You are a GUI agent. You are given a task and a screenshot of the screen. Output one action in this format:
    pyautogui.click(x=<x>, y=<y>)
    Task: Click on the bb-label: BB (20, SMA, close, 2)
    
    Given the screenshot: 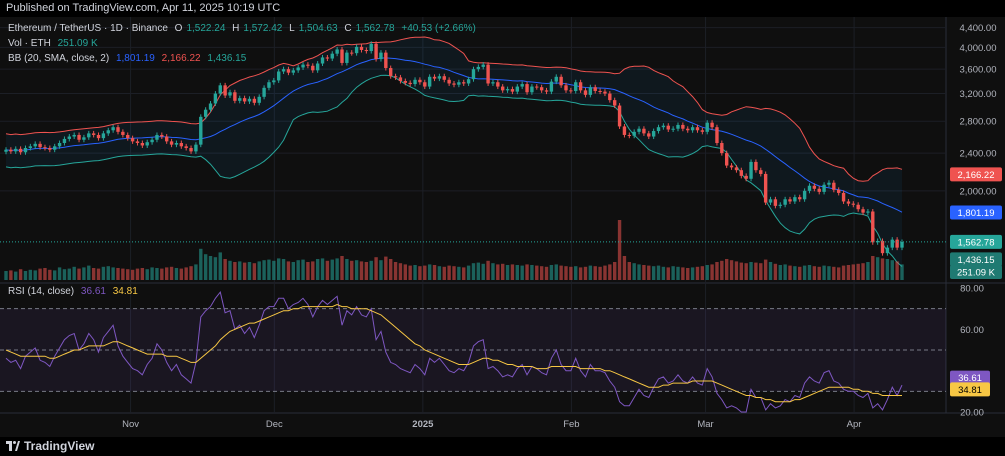 What is the action you would take?
    pyautogui.click(x=59, y=58)
    